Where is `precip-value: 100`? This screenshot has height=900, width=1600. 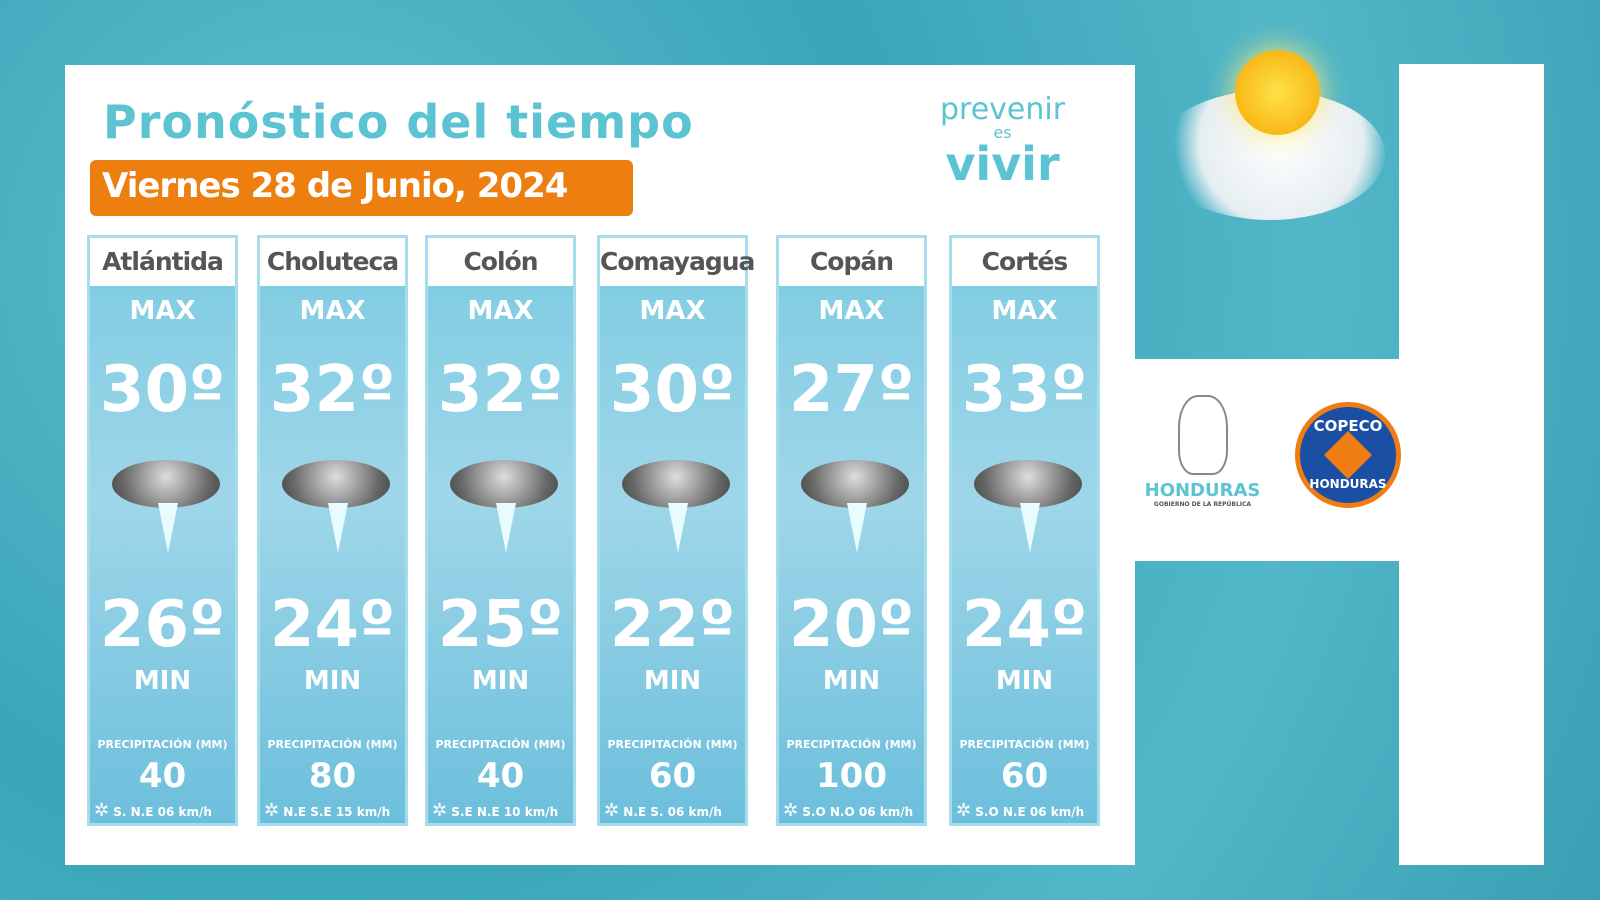 precip-value: 100 is located at coordinates (851, 776).